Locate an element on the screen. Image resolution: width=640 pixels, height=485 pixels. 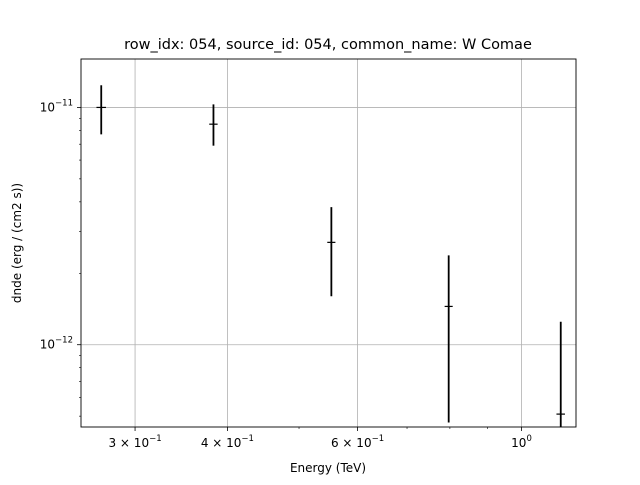
y-tick-label: 10−11 is located at coordinates (56, 106).